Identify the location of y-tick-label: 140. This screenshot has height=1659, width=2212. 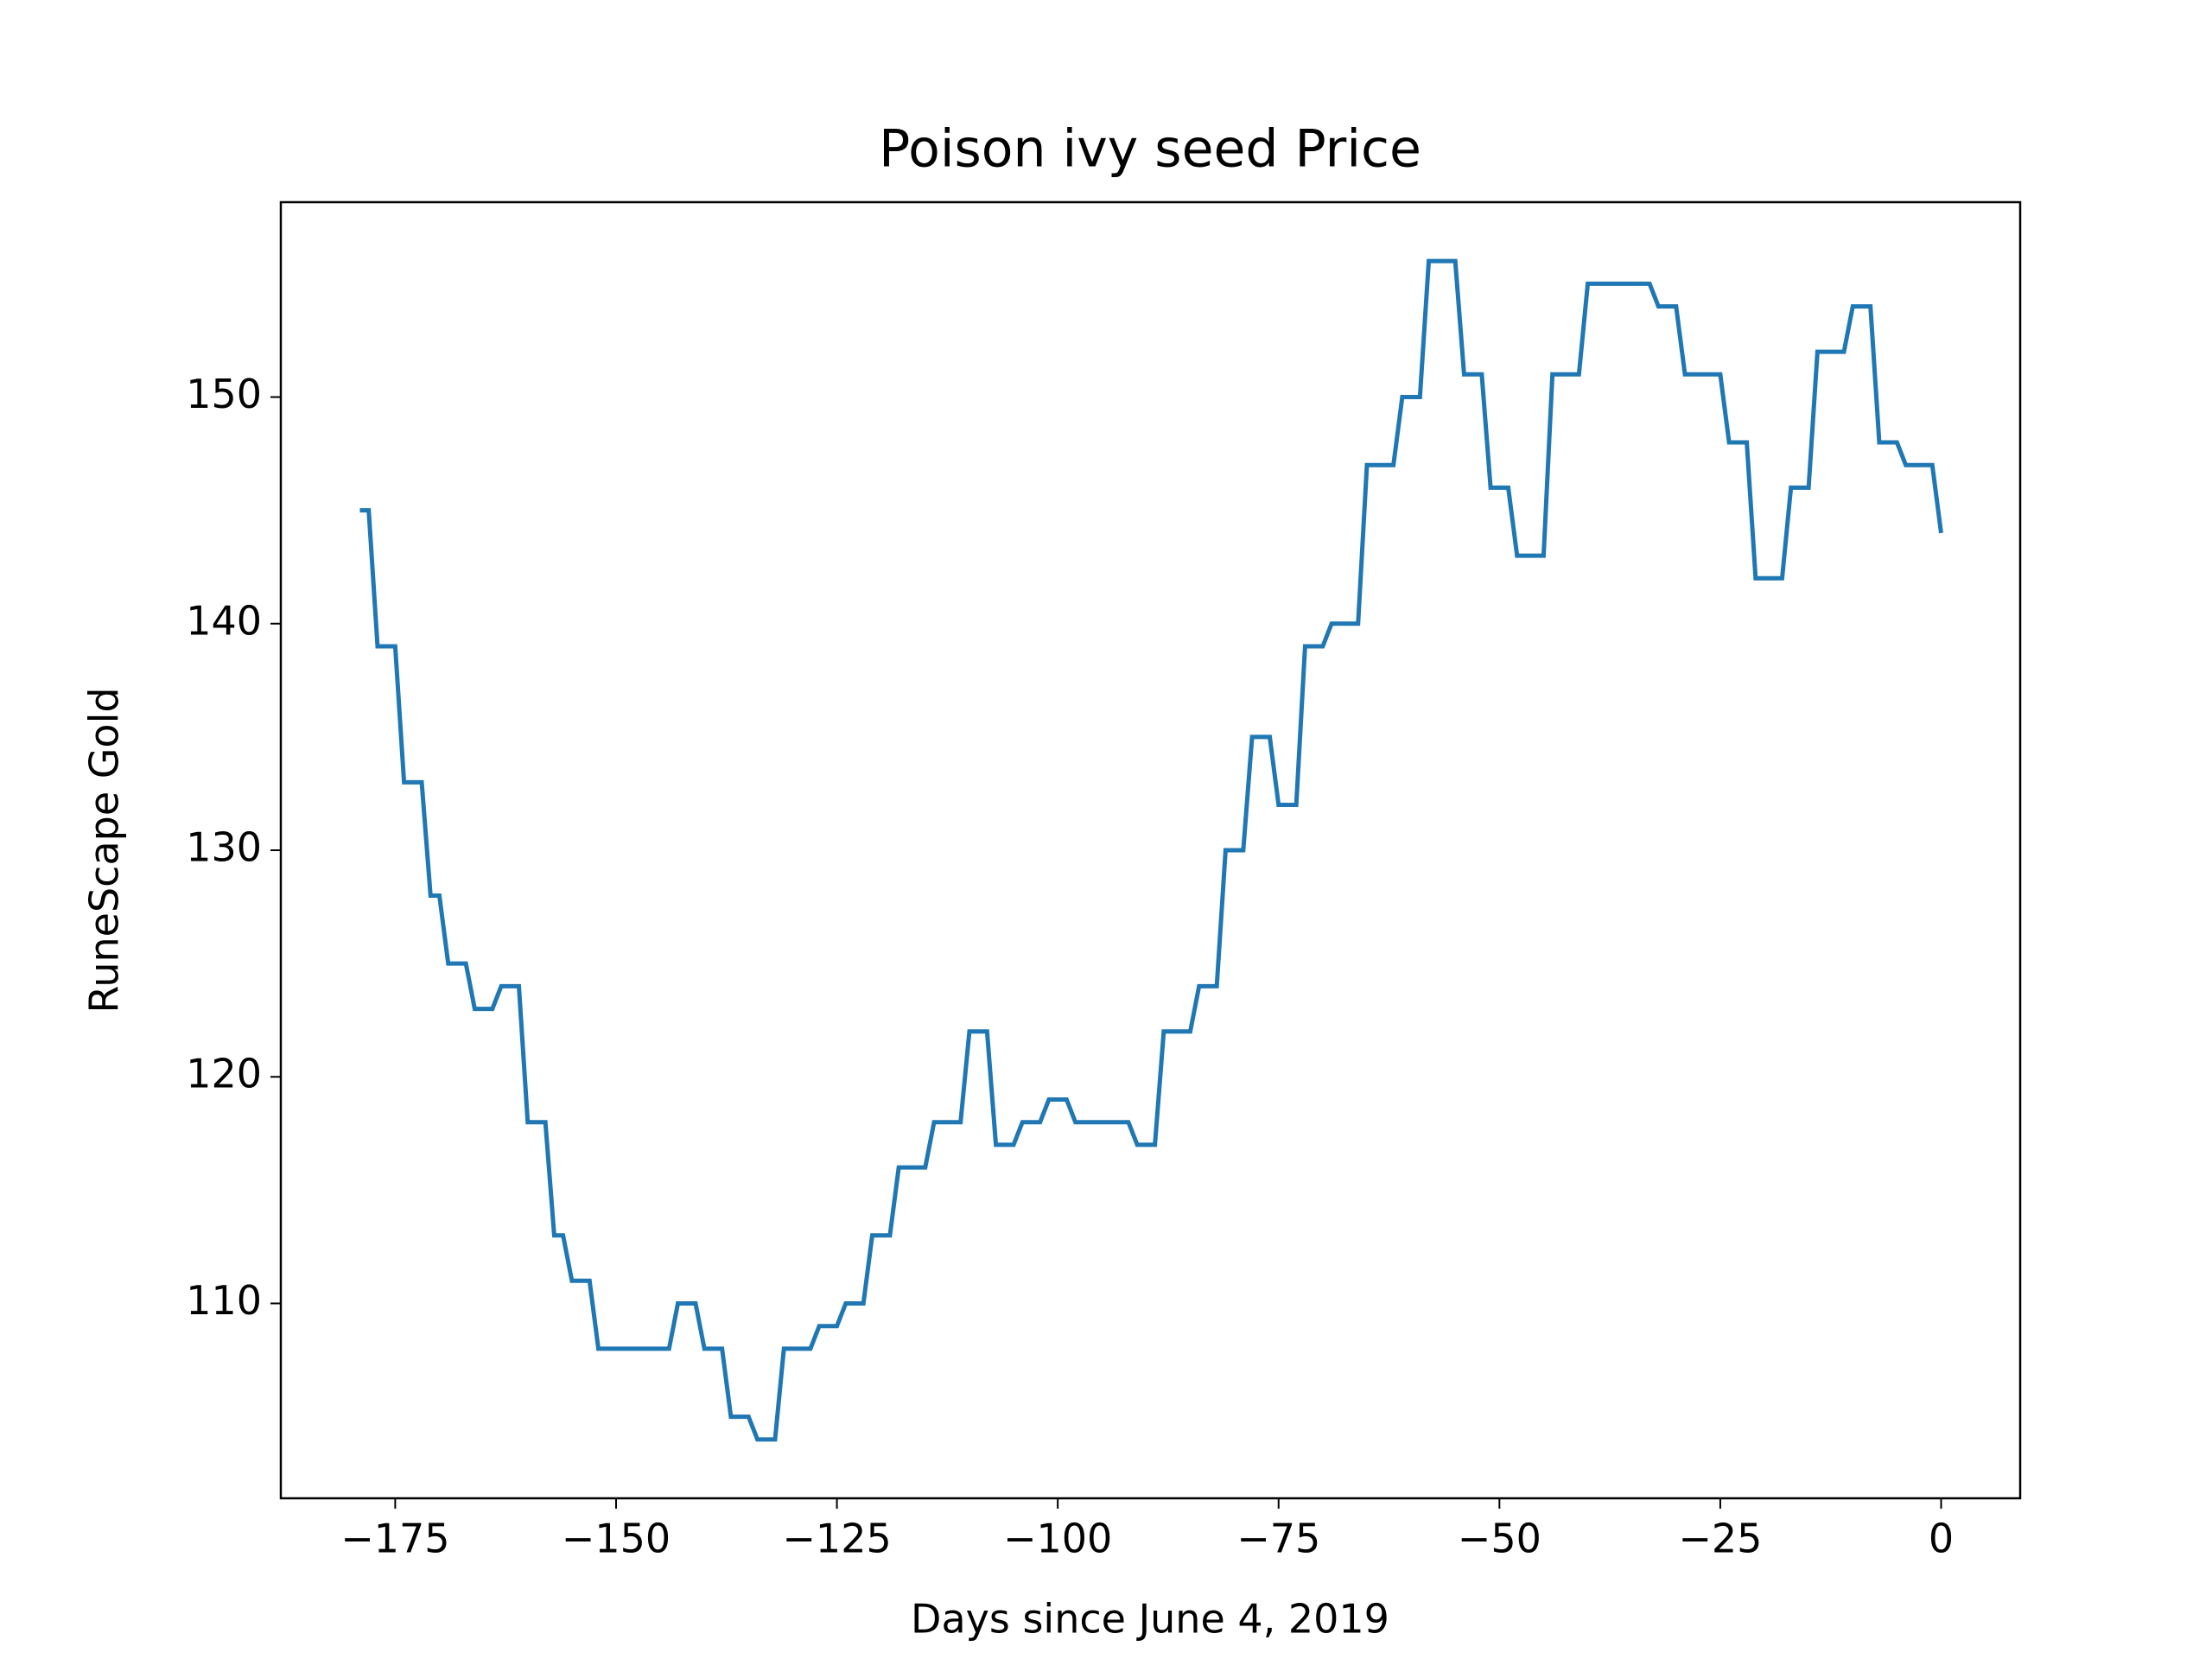
(224, 620).